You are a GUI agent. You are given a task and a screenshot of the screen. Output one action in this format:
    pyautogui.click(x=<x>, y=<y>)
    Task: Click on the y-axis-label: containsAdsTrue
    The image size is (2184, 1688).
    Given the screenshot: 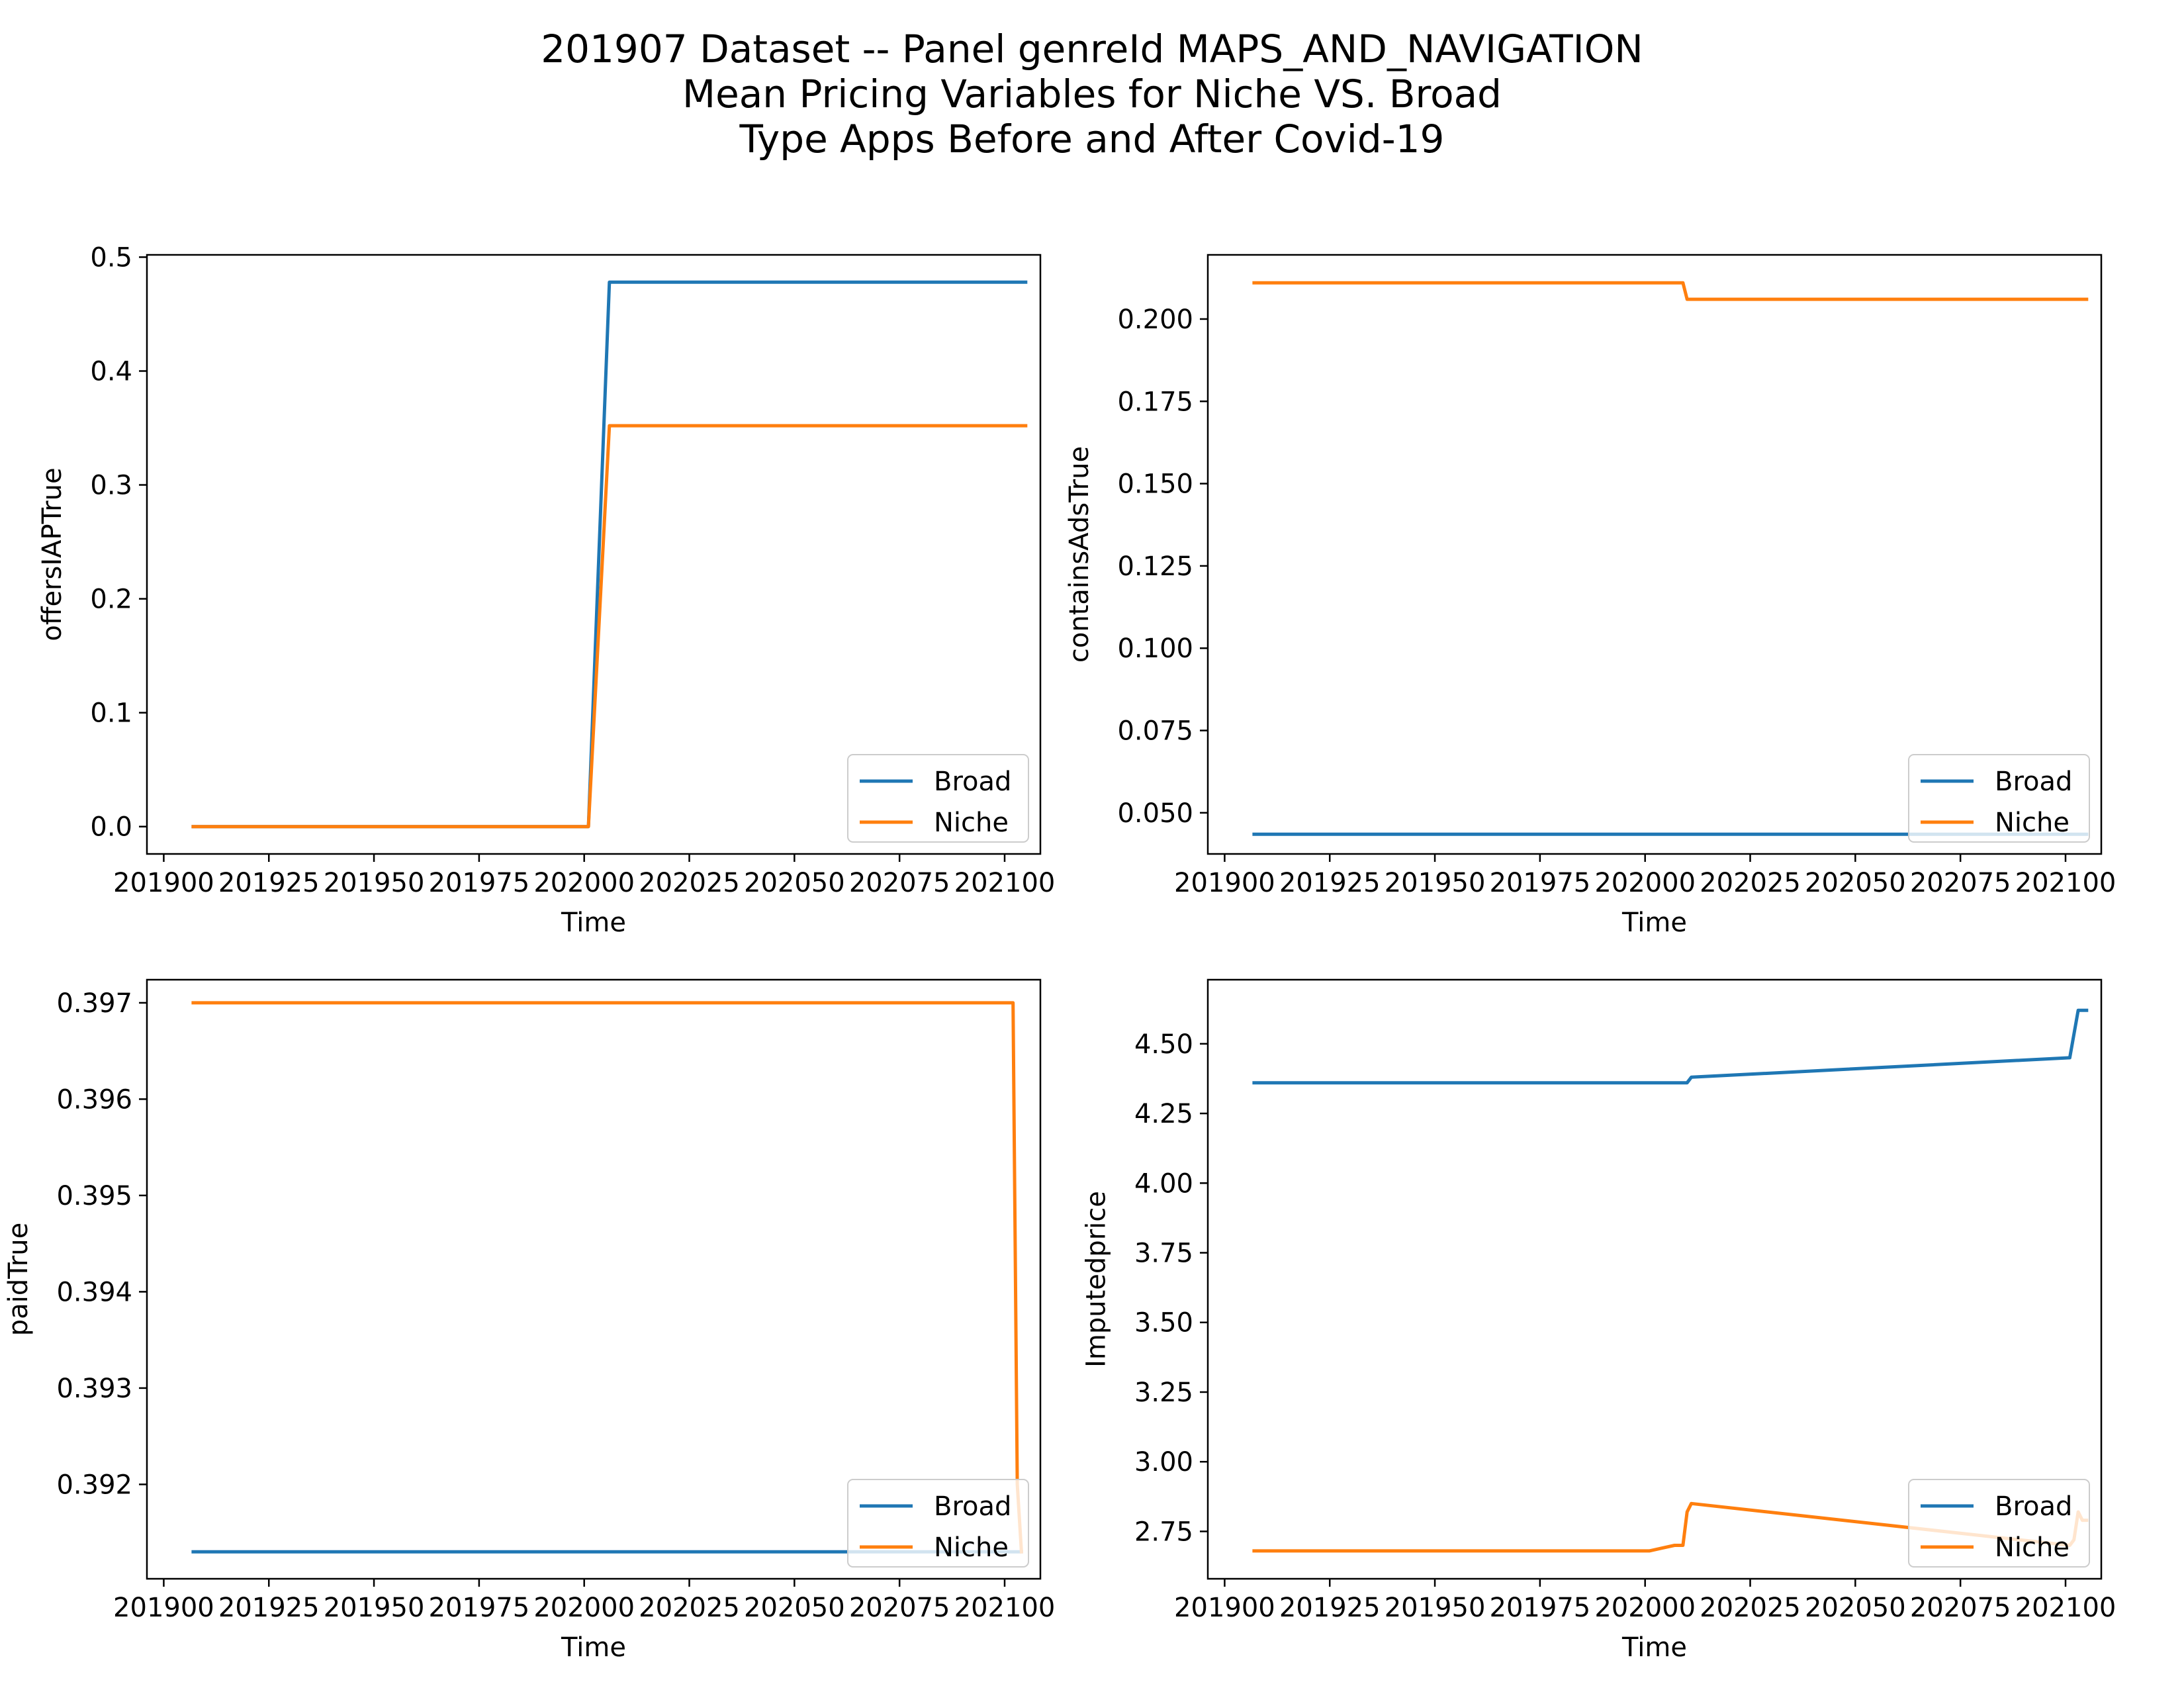 What is the action you would take?
    pyautogui.click(x=1079, y=554)
    